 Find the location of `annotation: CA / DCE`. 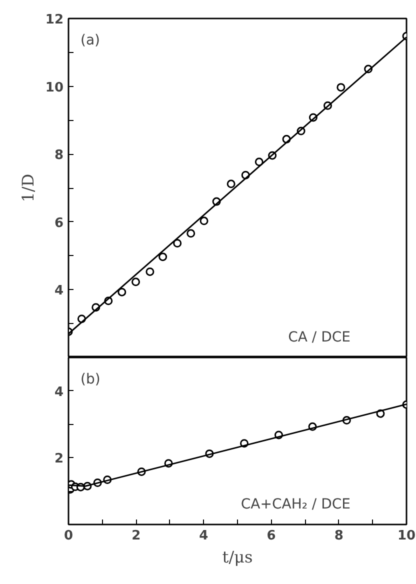

annotation: CA / DCE is located at coordinates (319, 338).